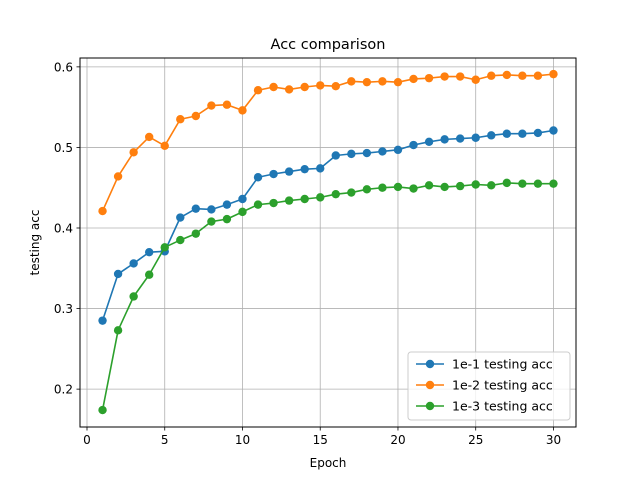 This screenshot has height=480, width=640. Describe the element at coordinates (328, 45) in the screenshot. I see `chart-title: Acc comparison` at that location.